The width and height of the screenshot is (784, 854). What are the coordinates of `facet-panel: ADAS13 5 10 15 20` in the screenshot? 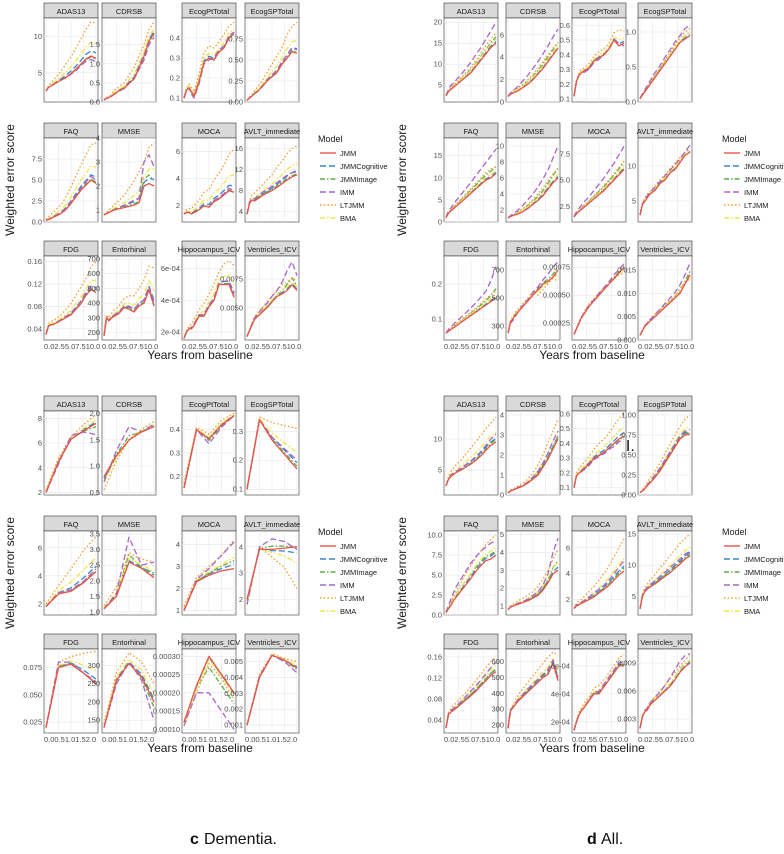 It's located at (466, 52).